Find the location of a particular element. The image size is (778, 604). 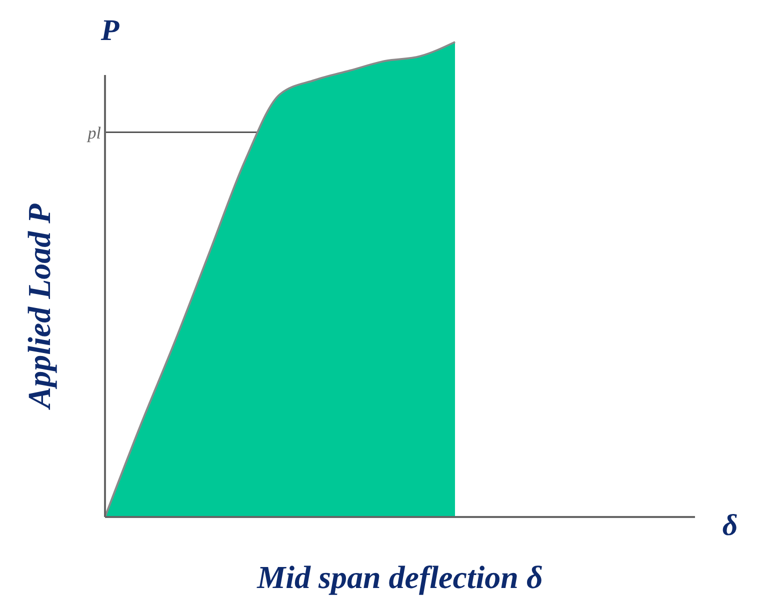

text: δ is located at coordinates (730, 525).